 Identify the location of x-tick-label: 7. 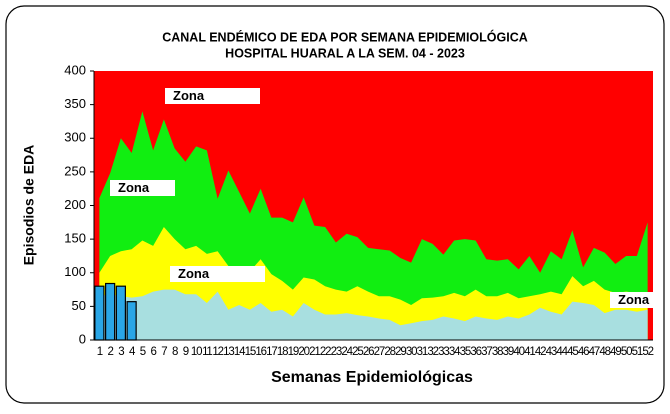
(164, 352).